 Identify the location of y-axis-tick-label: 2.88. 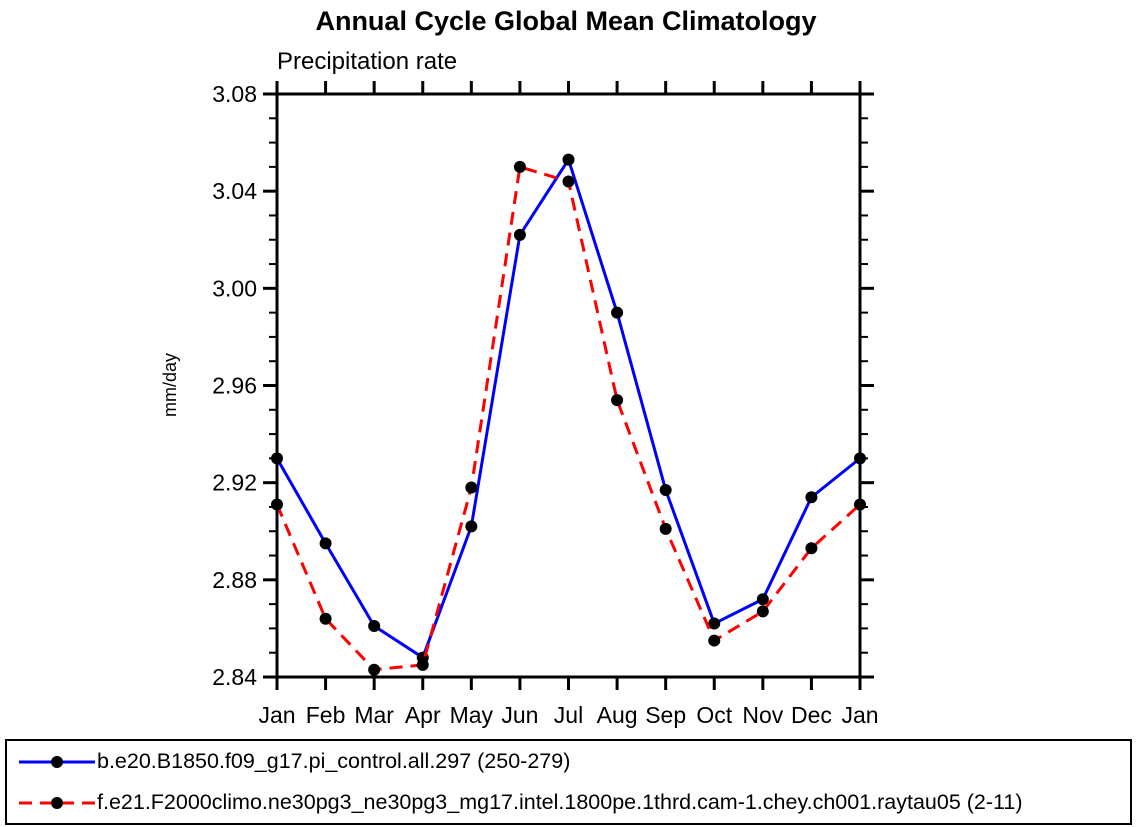
(234, 580).